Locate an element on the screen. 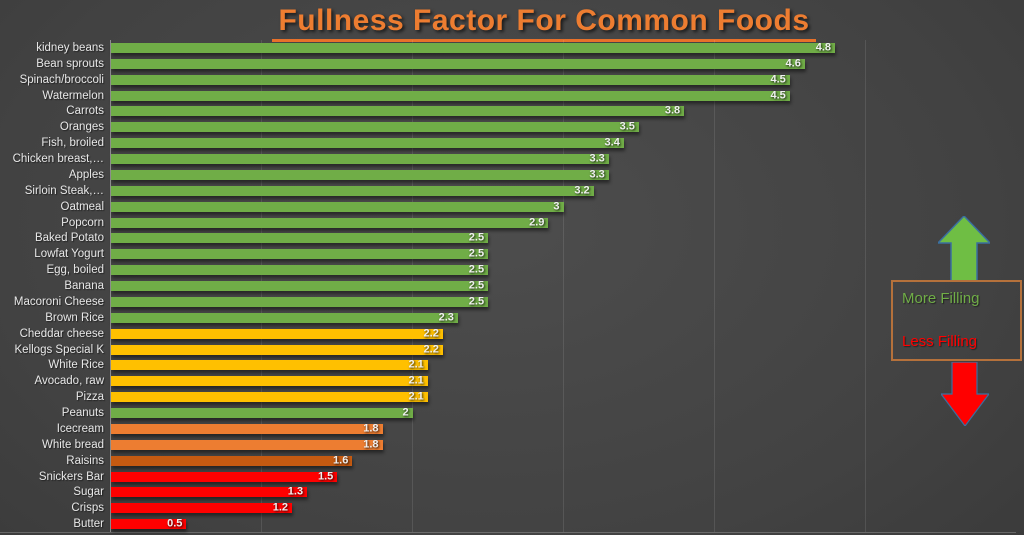  value-label: 3.5 is located at coordinates (627, 126).